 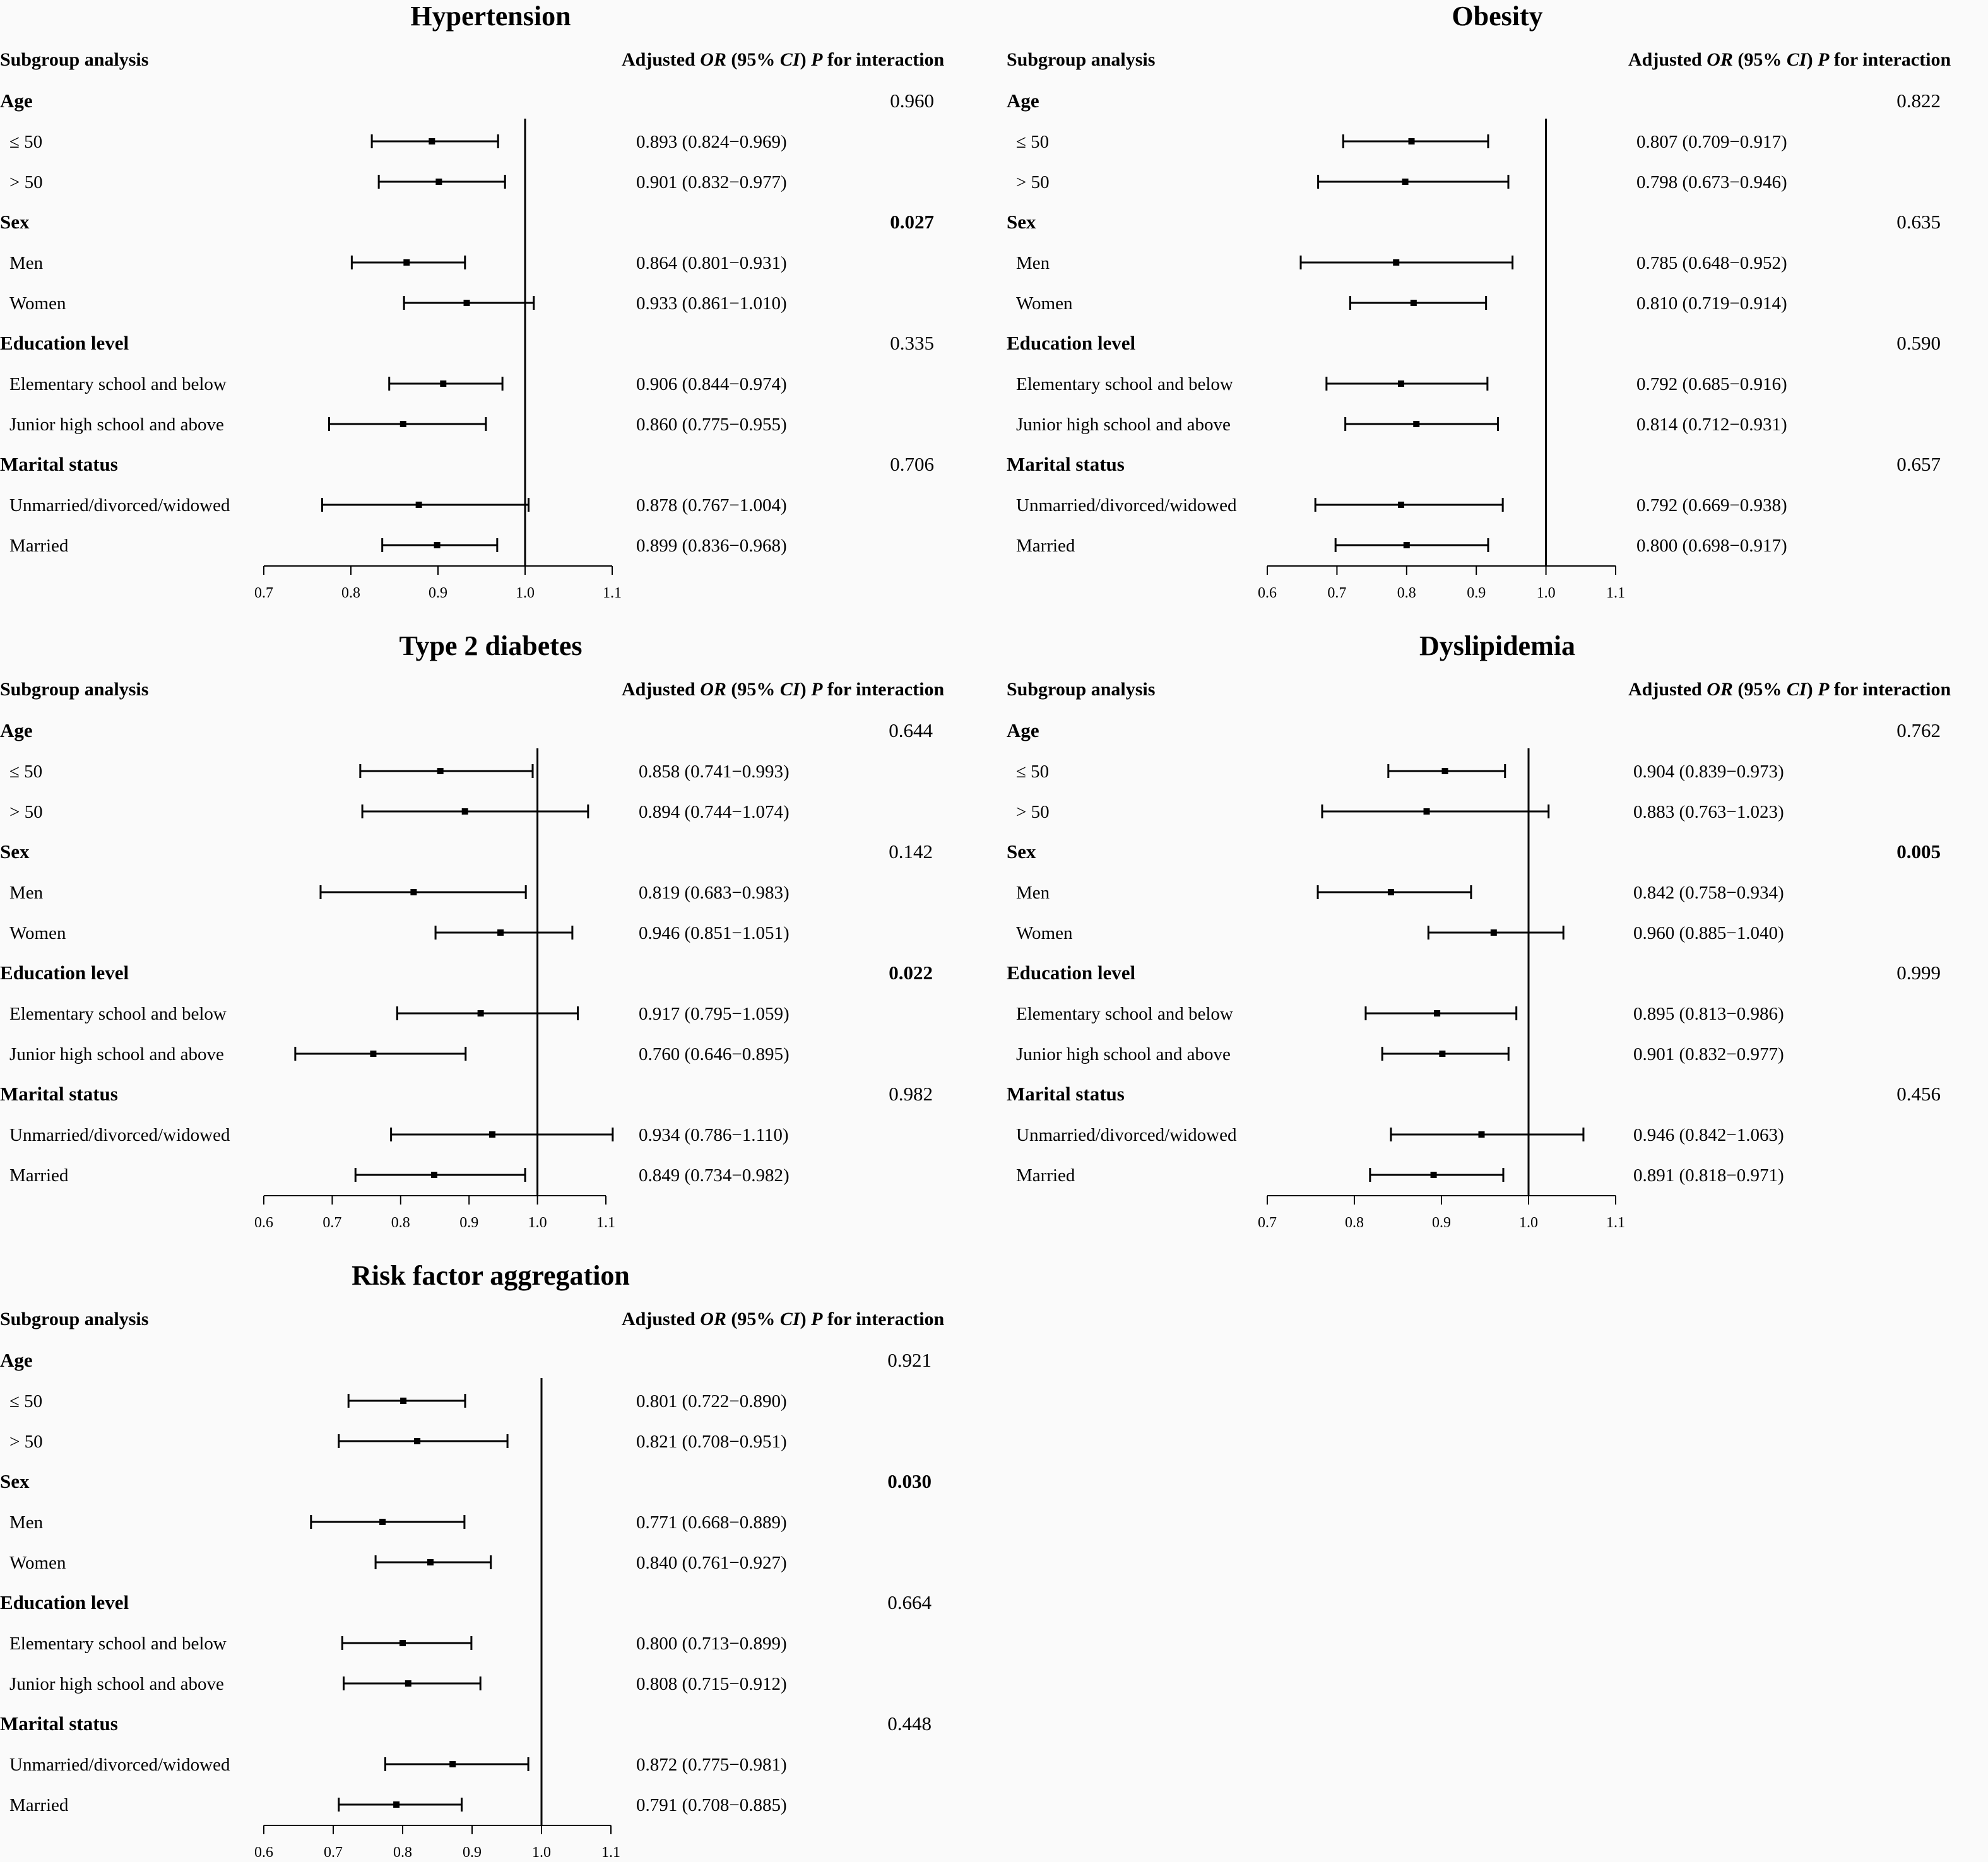 What do you see at coordinates (911, 730) in the screenshot?
I see `p-interaction: 0.644` at bounding box center [911, 730].